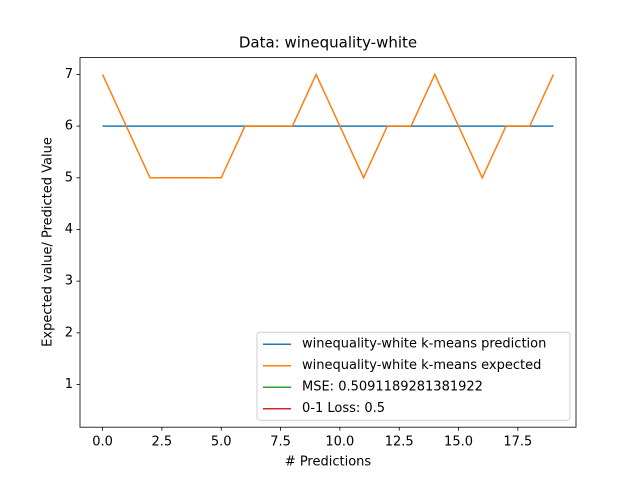 This screenshot has height=480, width=640. Describe the element at coordinates (517, 442) in the screenshot. I see `x-tick-label: 17.5` at that location.